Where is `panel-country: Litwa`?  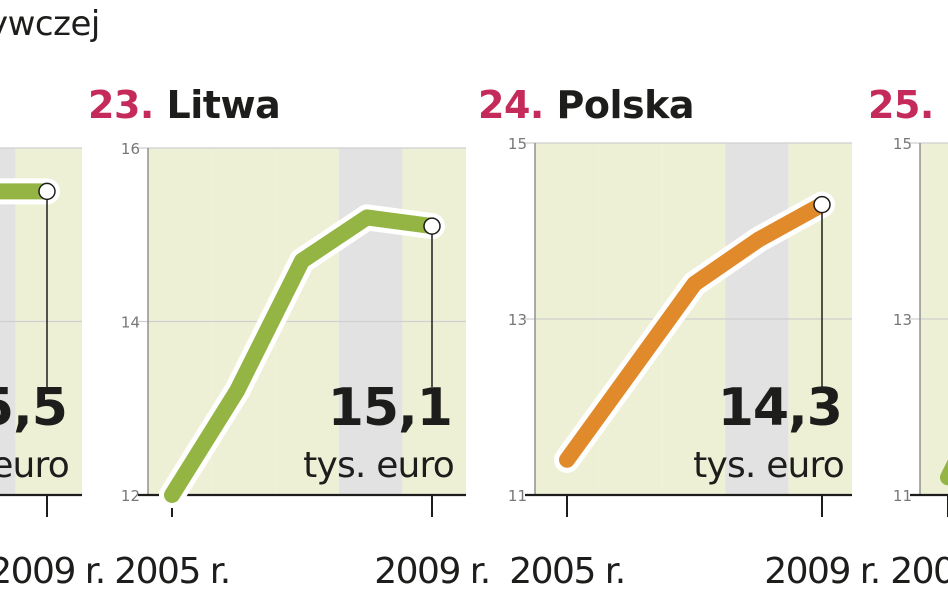 panel-country: Litwa is located at coordinates (217, 105).